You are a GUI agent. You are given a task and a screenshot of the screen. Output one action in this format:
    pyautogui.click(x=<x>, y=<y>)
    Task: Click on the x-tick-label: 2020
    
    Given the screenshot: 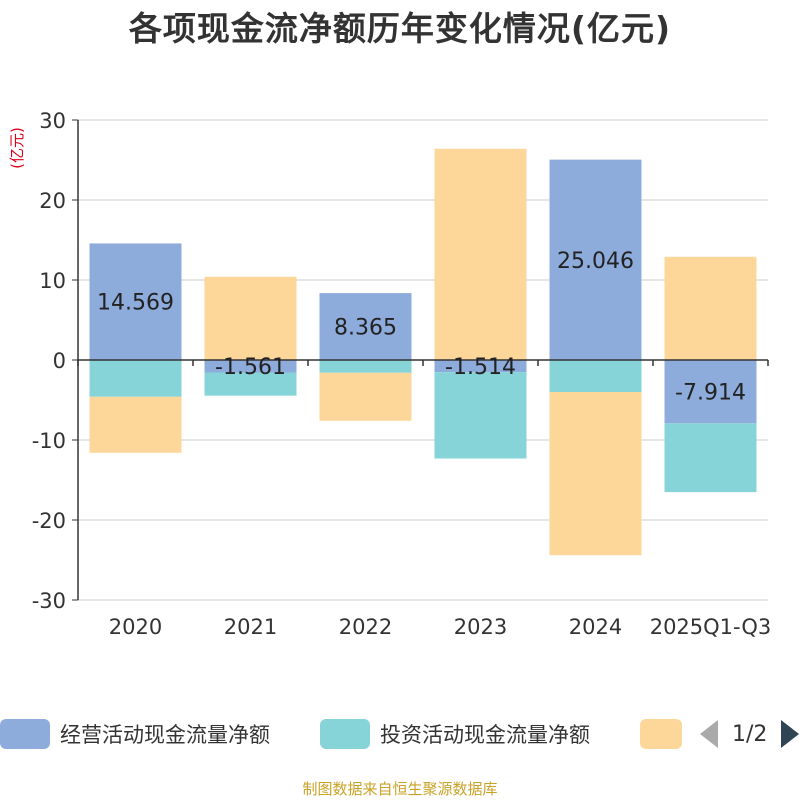 What is the action you would take?
    pyautogui.click(x=135, y=627)
    